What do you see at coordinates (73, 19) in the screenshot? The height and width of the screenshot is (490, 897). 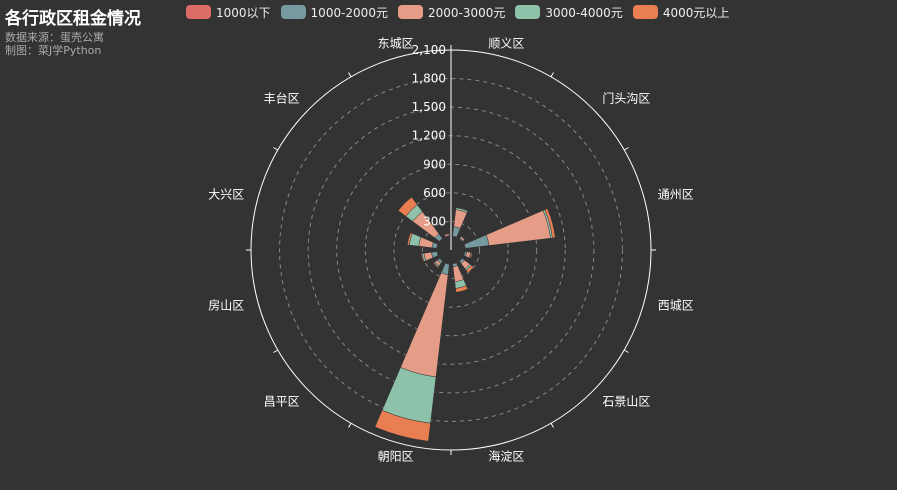 I see `chart-title: 各行政区租金情况` at bounding box center [73, 19].